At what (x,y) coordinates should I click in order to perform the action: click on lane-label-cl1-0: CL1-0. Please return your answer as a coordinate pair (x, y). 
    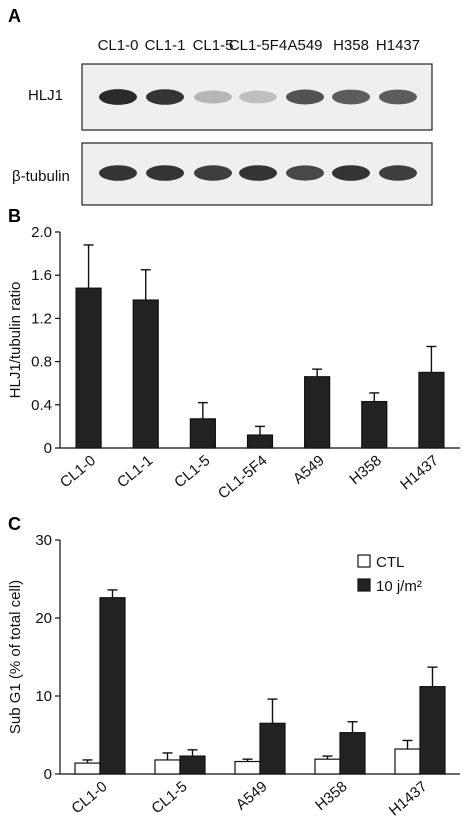
    Looking at the image, I should click on (118, 45).